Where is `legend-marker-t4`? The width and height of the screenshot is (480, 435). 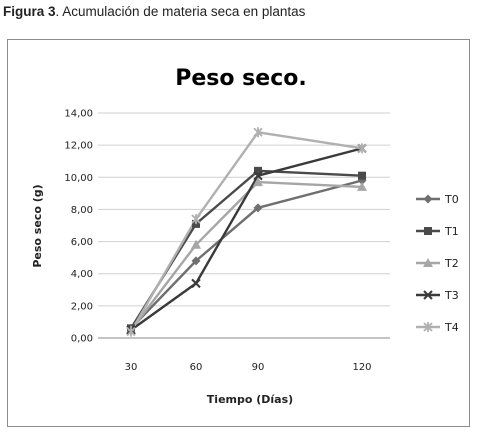
legend-marker-t4 is located at coordinates (428, 327).